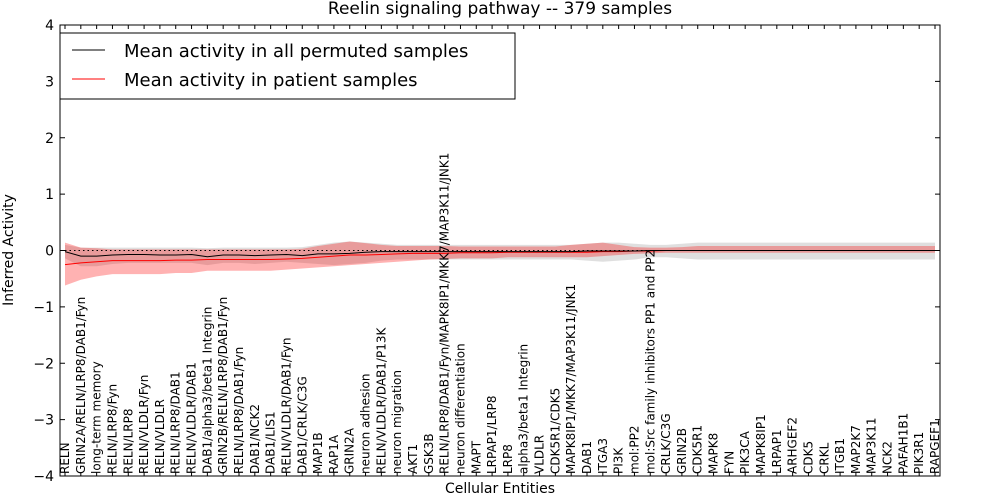 This screenshot has width=1000, height=500. What do you see at coordinates (500, 9) in the screenshot?
I see `chart-title: Reelin signaling pathway -- 379 samples` at bounding box center [500, 9].